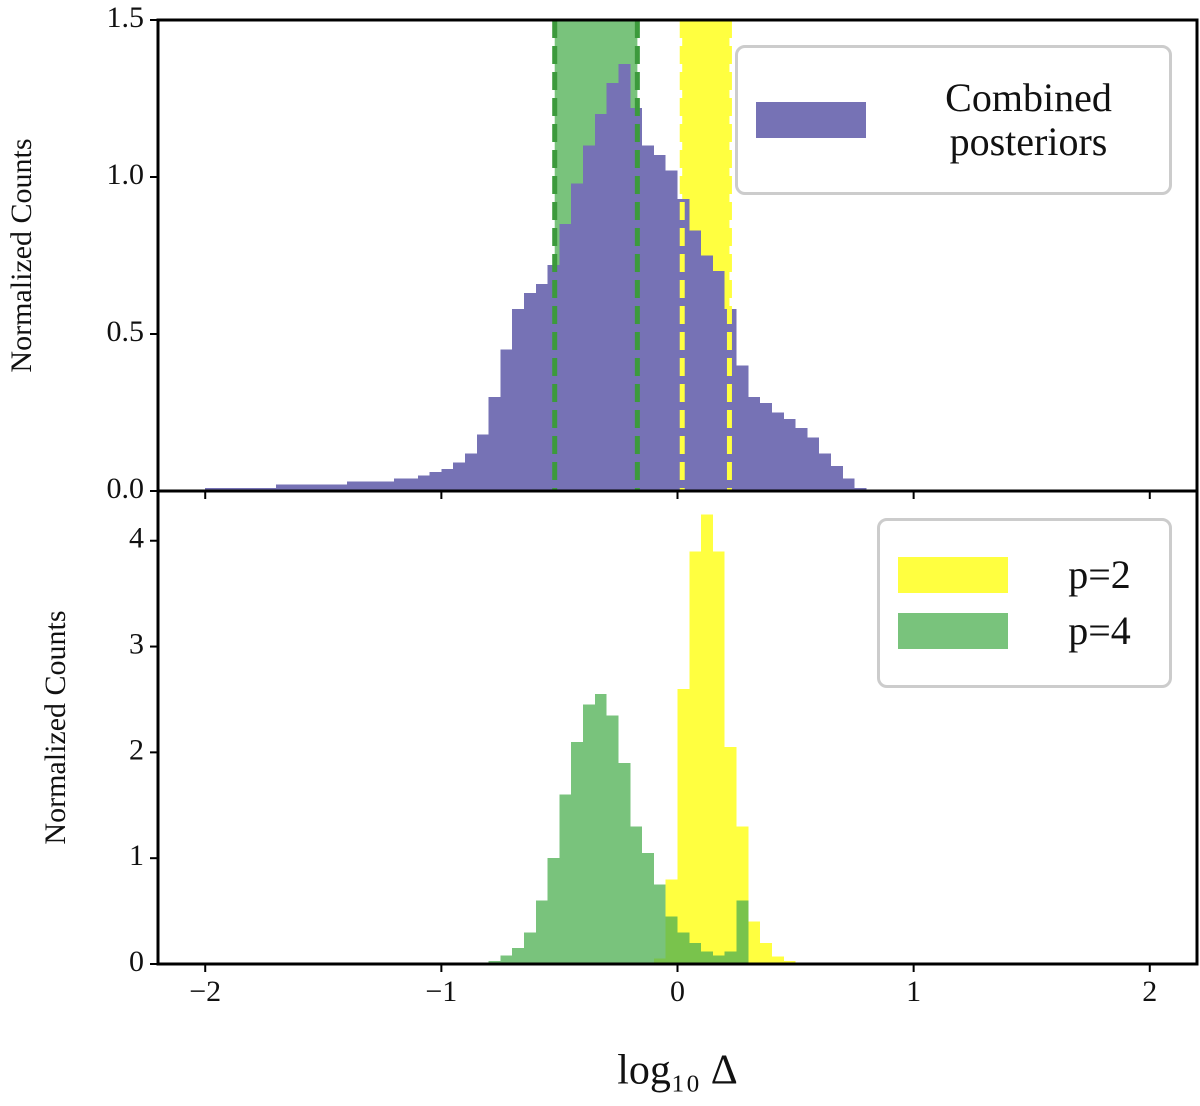 This screenshot has width=1200, height=1106. I want to click on x-tick-label: −1, so click(441, 991).